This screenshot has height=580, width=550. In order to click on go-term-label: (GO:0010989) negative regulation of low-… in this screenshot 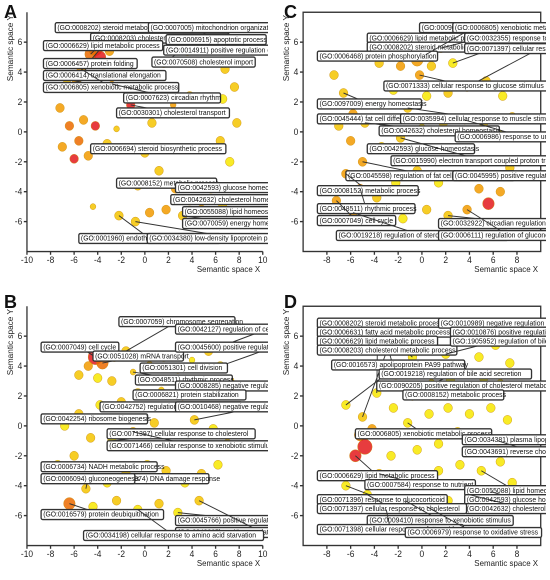, I will do `click(493, 323)`.